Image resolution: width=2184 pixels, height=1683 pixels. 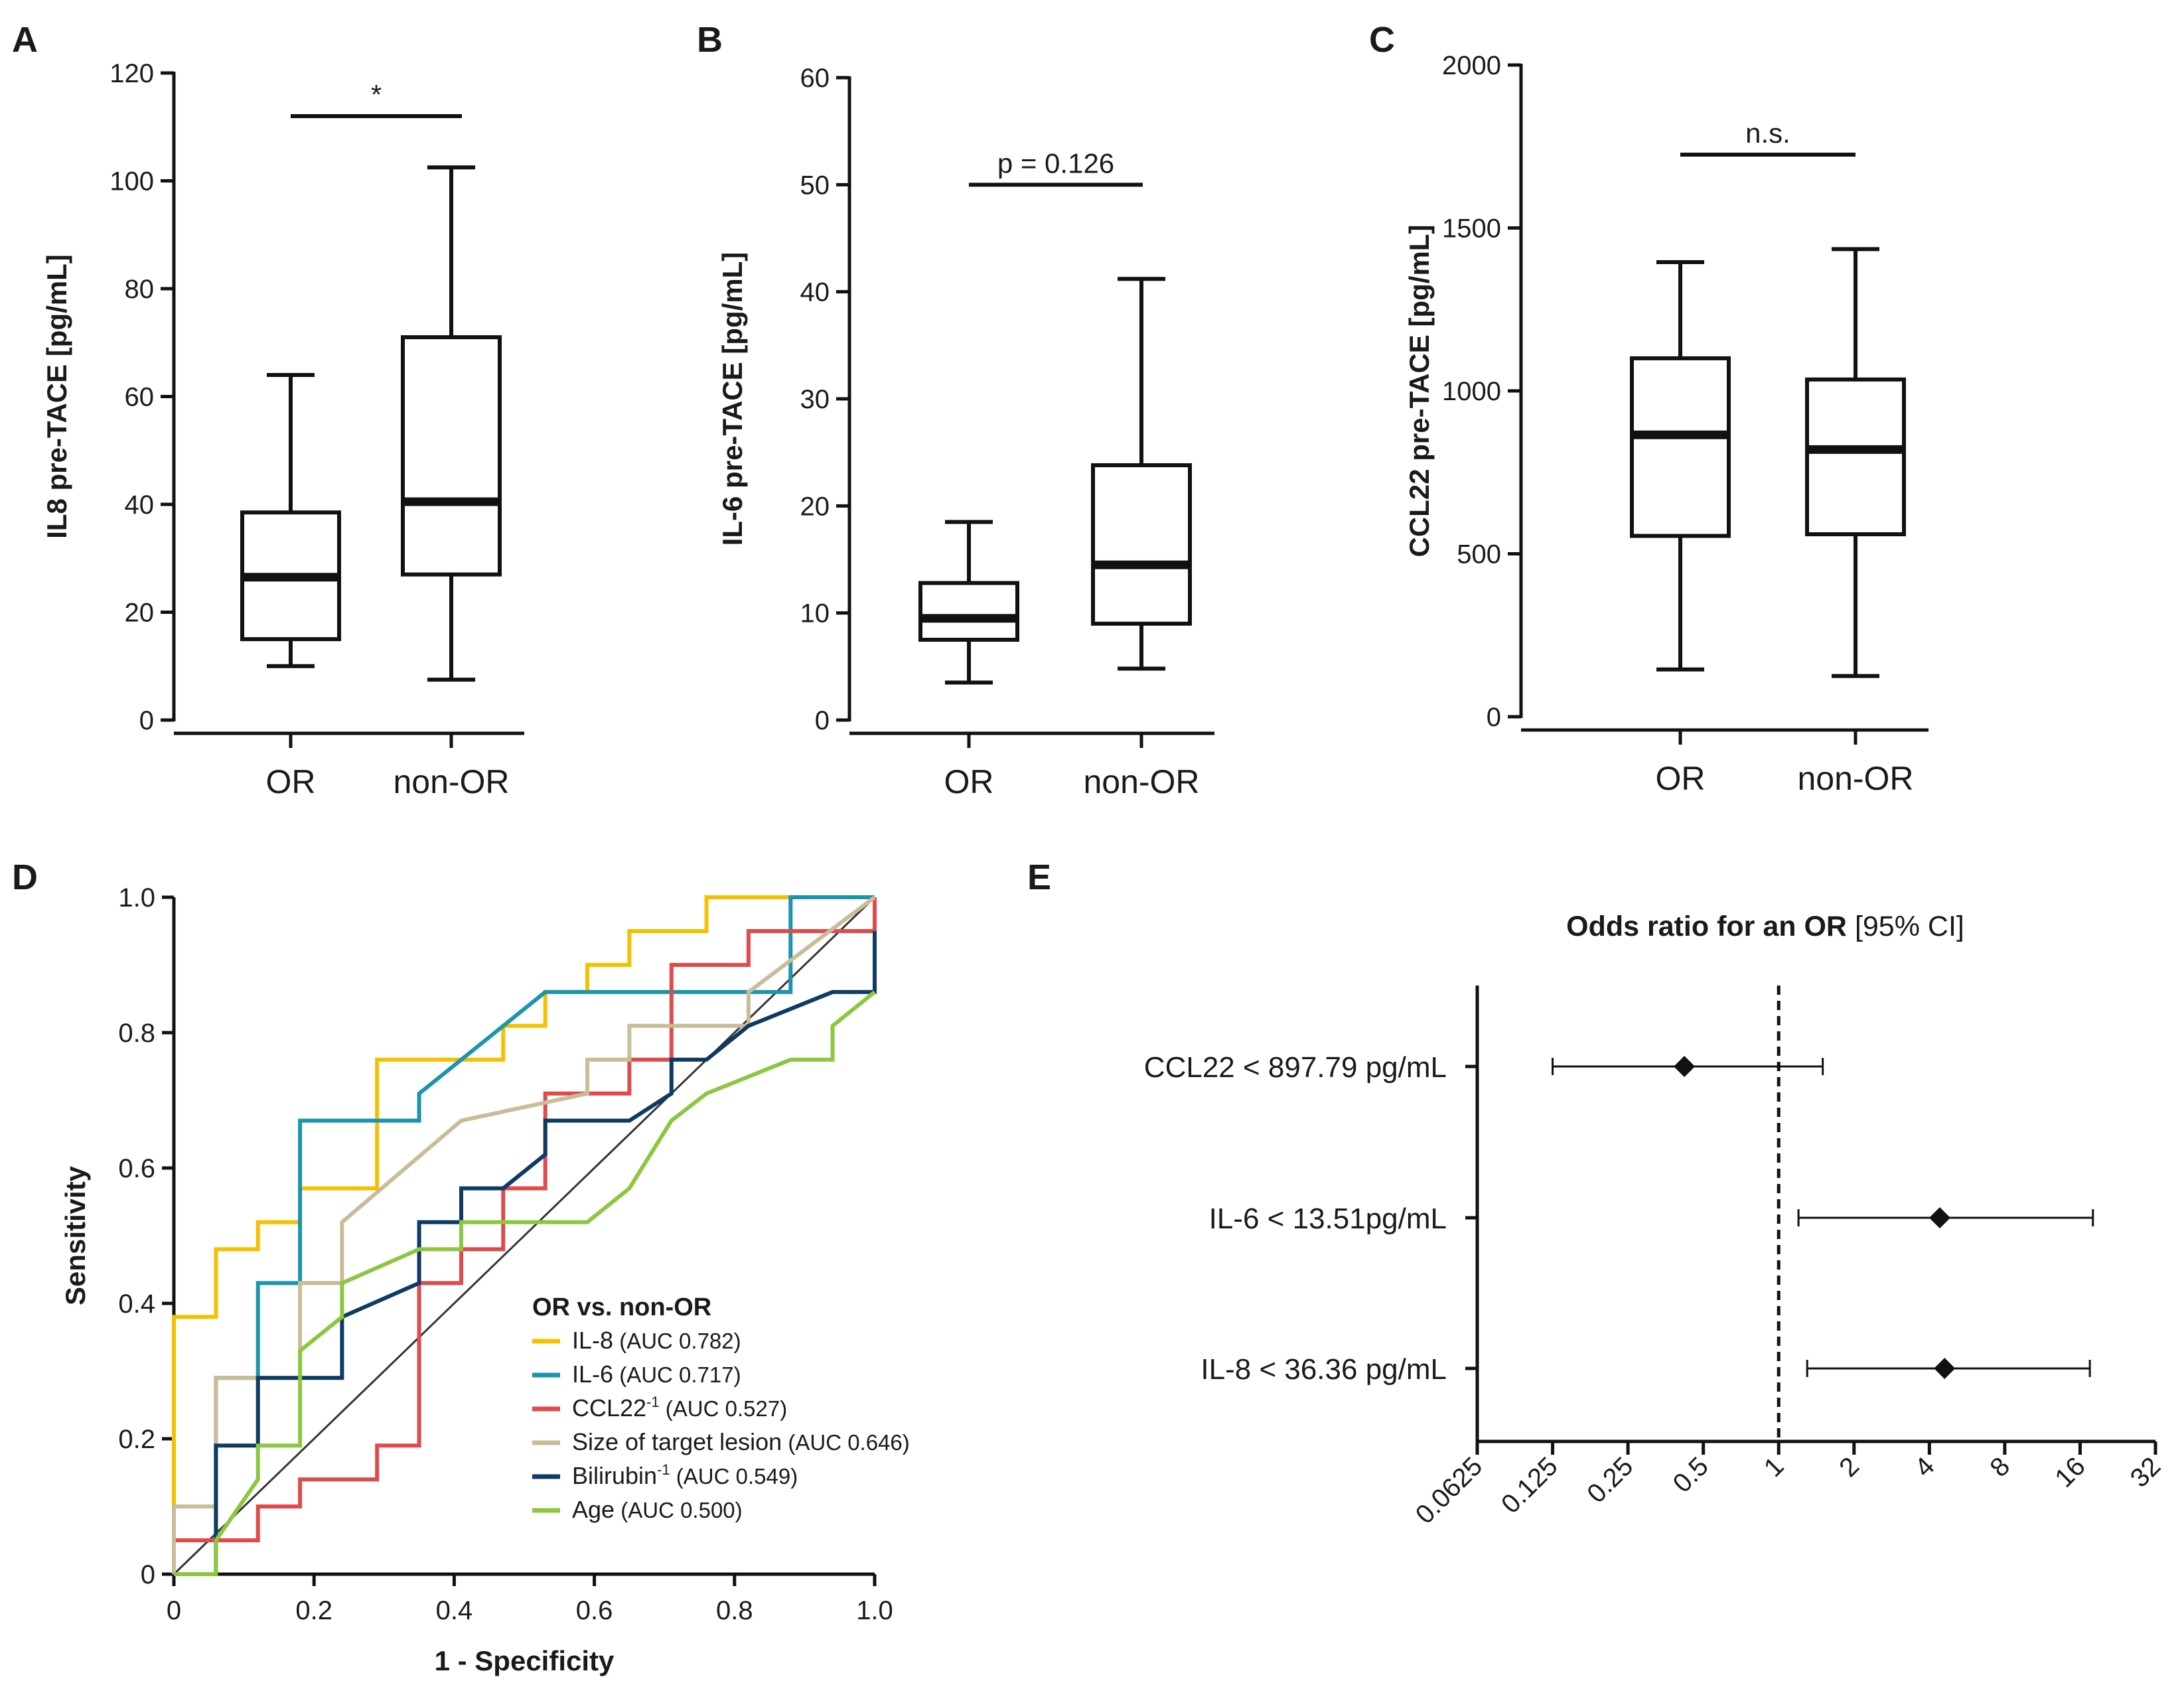 I want to click on legend-auc: (AUC 0.646), so click(x=848, y=1442).